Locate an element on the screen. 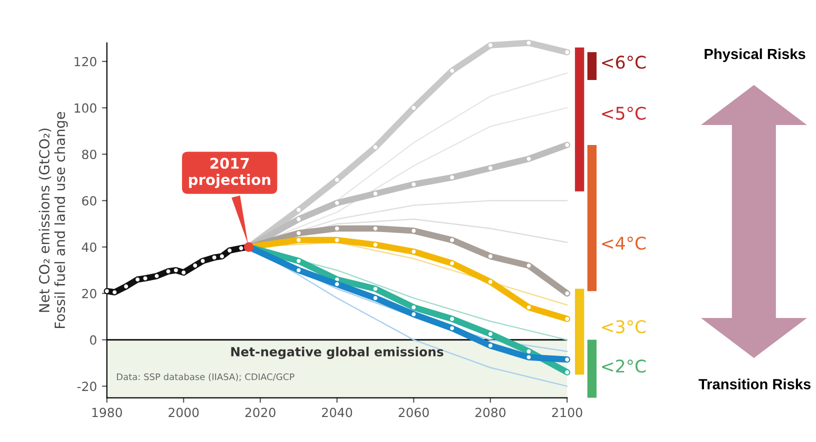 The width and height of the screenshot is (816, 442). y-tick-label: 0 is located at coordinates (93, 340).